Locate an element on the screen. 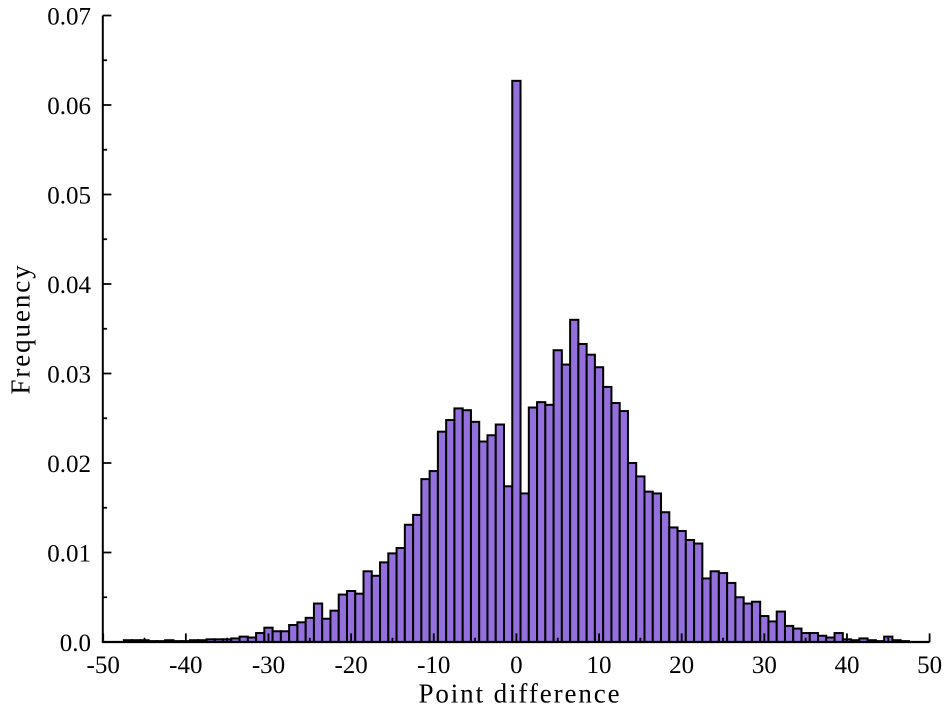 This screenshot has height=714, width=951. svg-text: 0.04 is located at coordinates (69, 285).